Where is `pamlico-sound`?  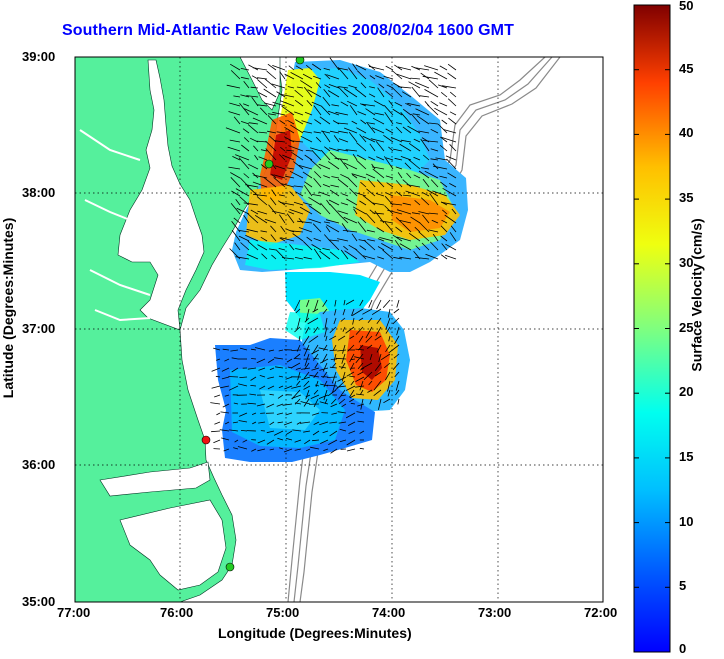 pamlico-sound is located at coordinates (173, 545).